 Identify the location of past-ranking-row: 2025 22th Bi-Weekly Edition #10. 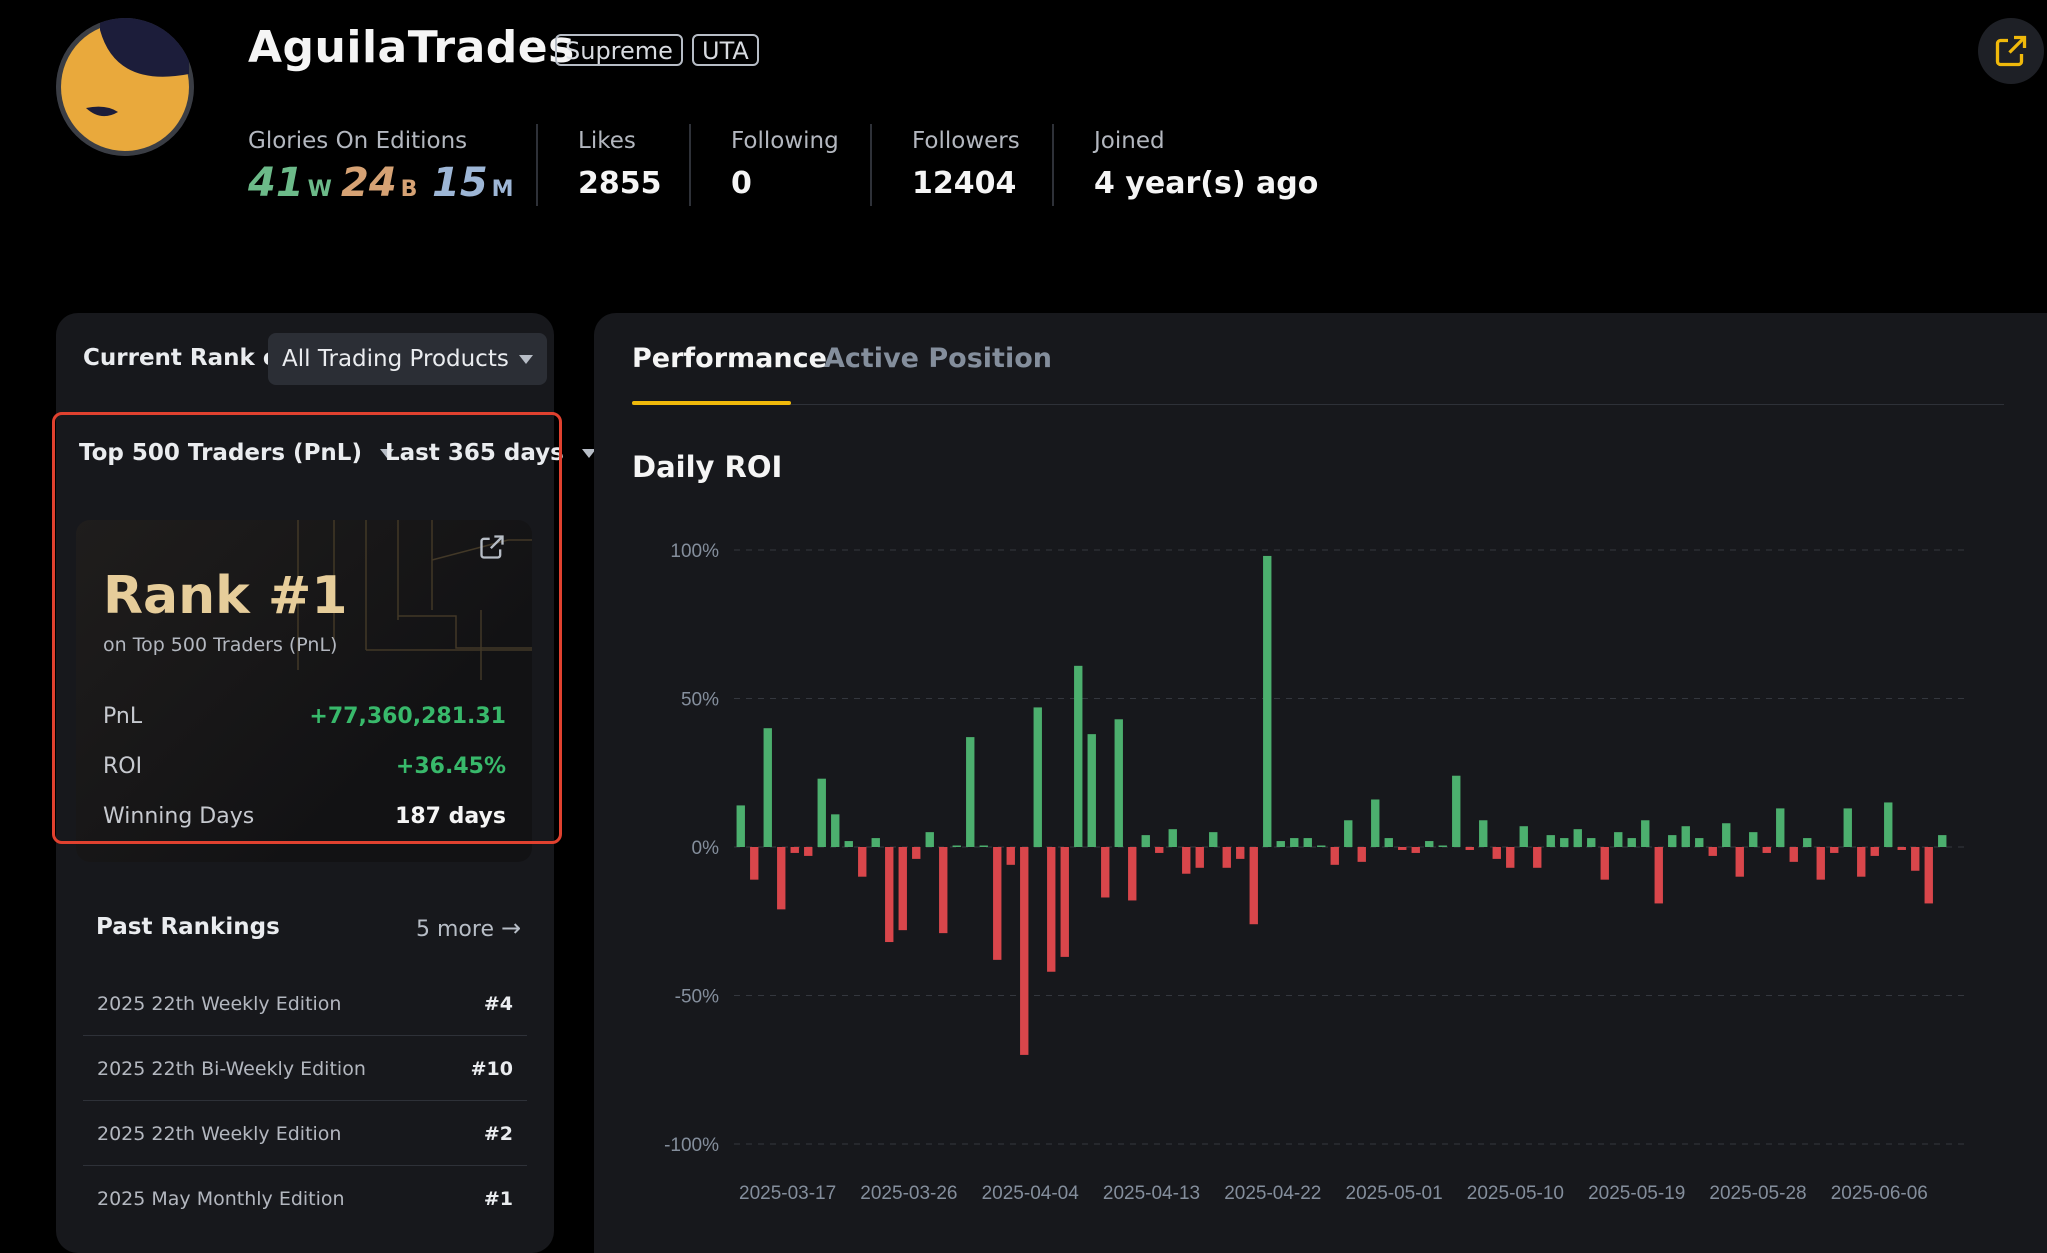
(305, 1069).